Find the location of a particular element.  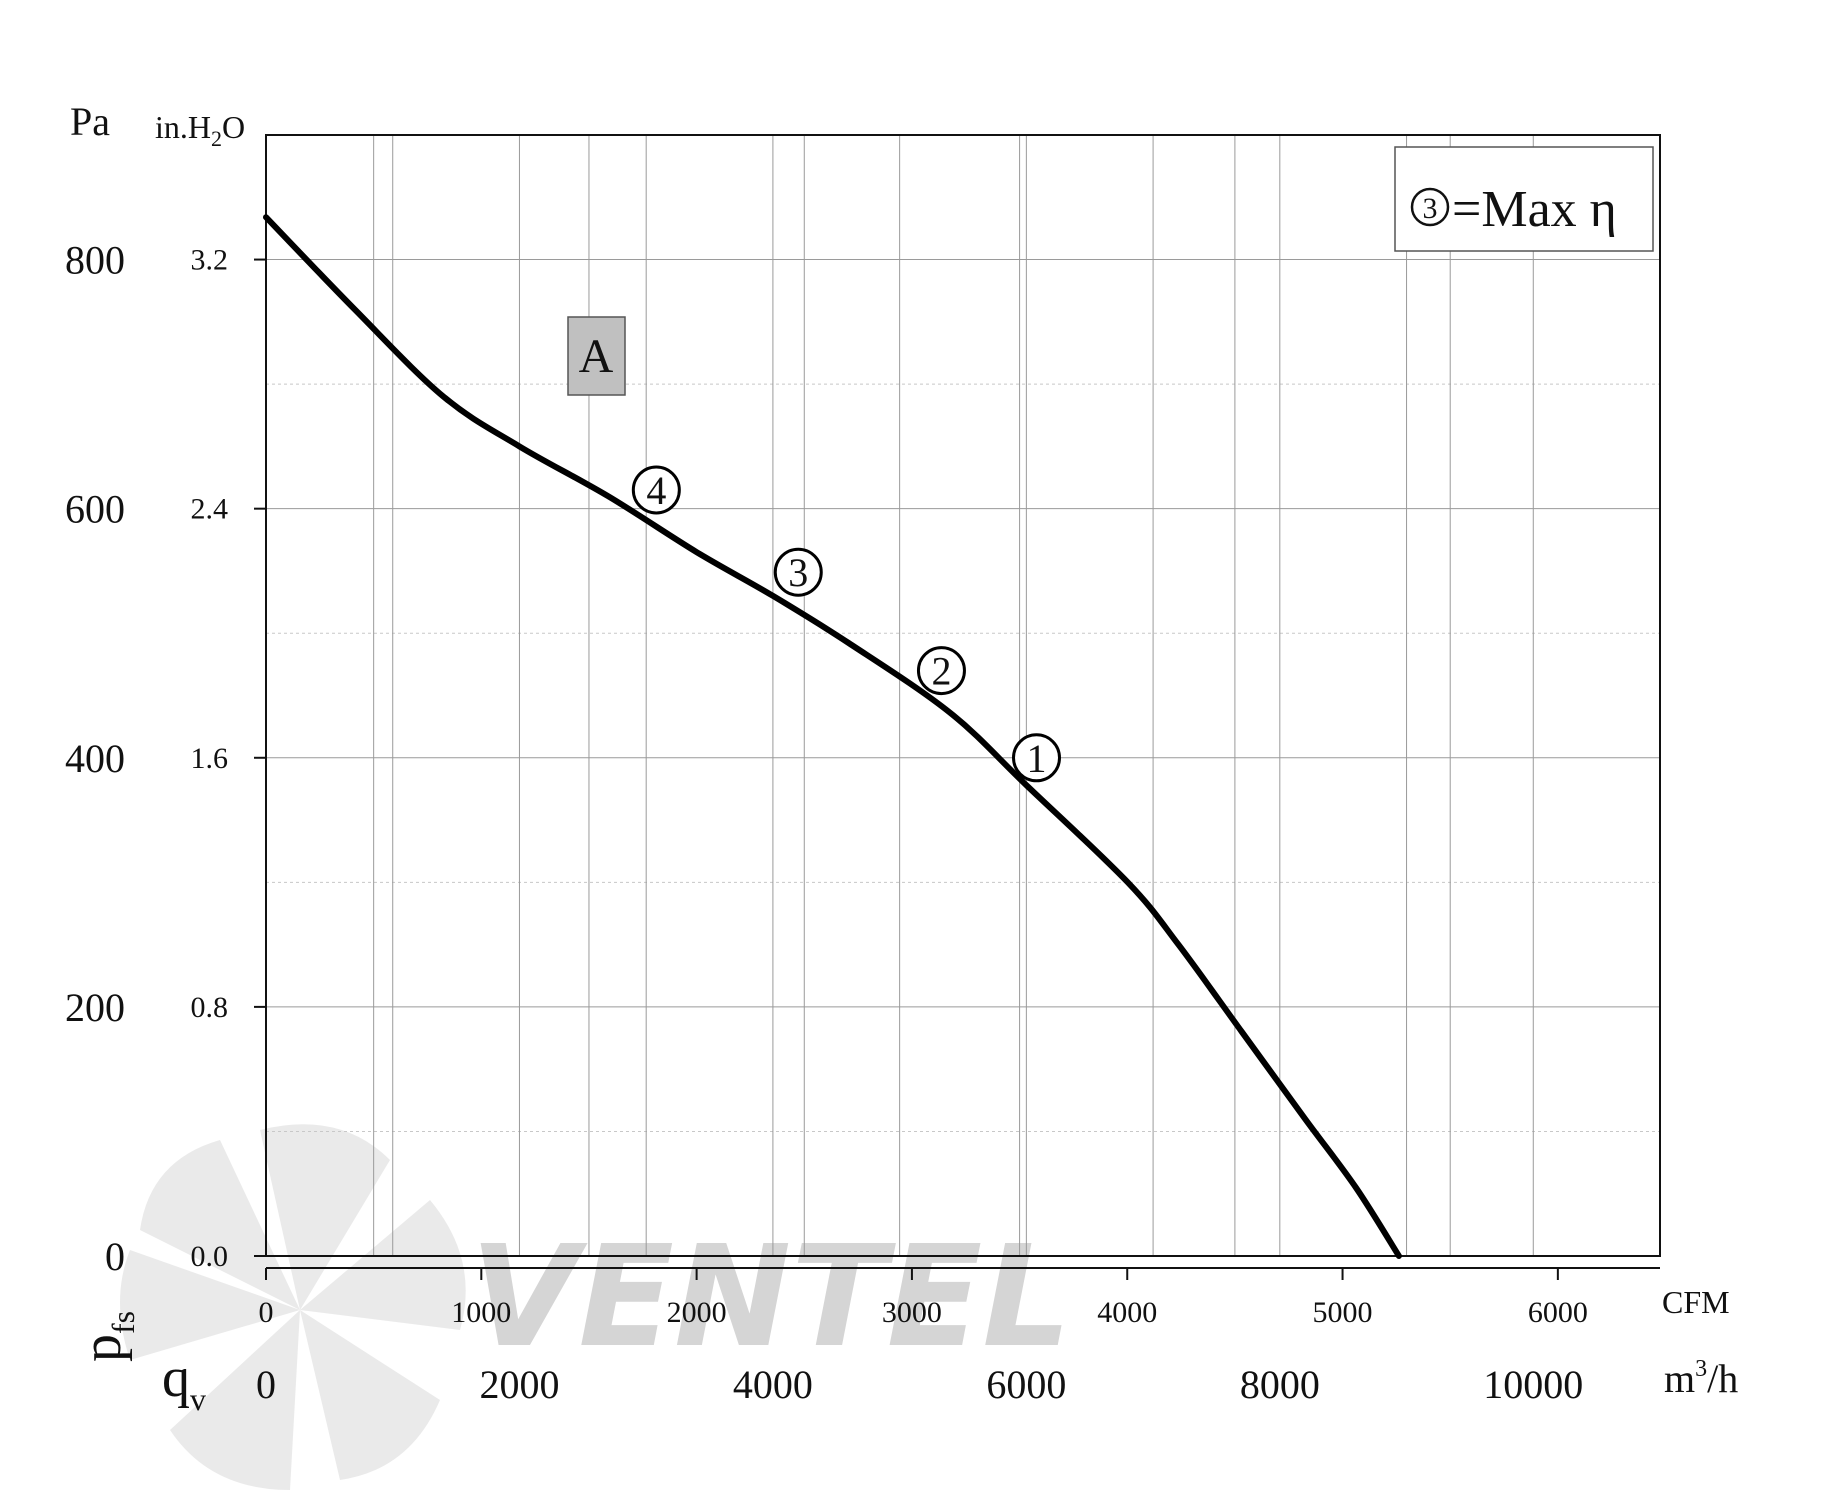

operating-points: 4 3 2 1 is located at coordinates (846, 624).